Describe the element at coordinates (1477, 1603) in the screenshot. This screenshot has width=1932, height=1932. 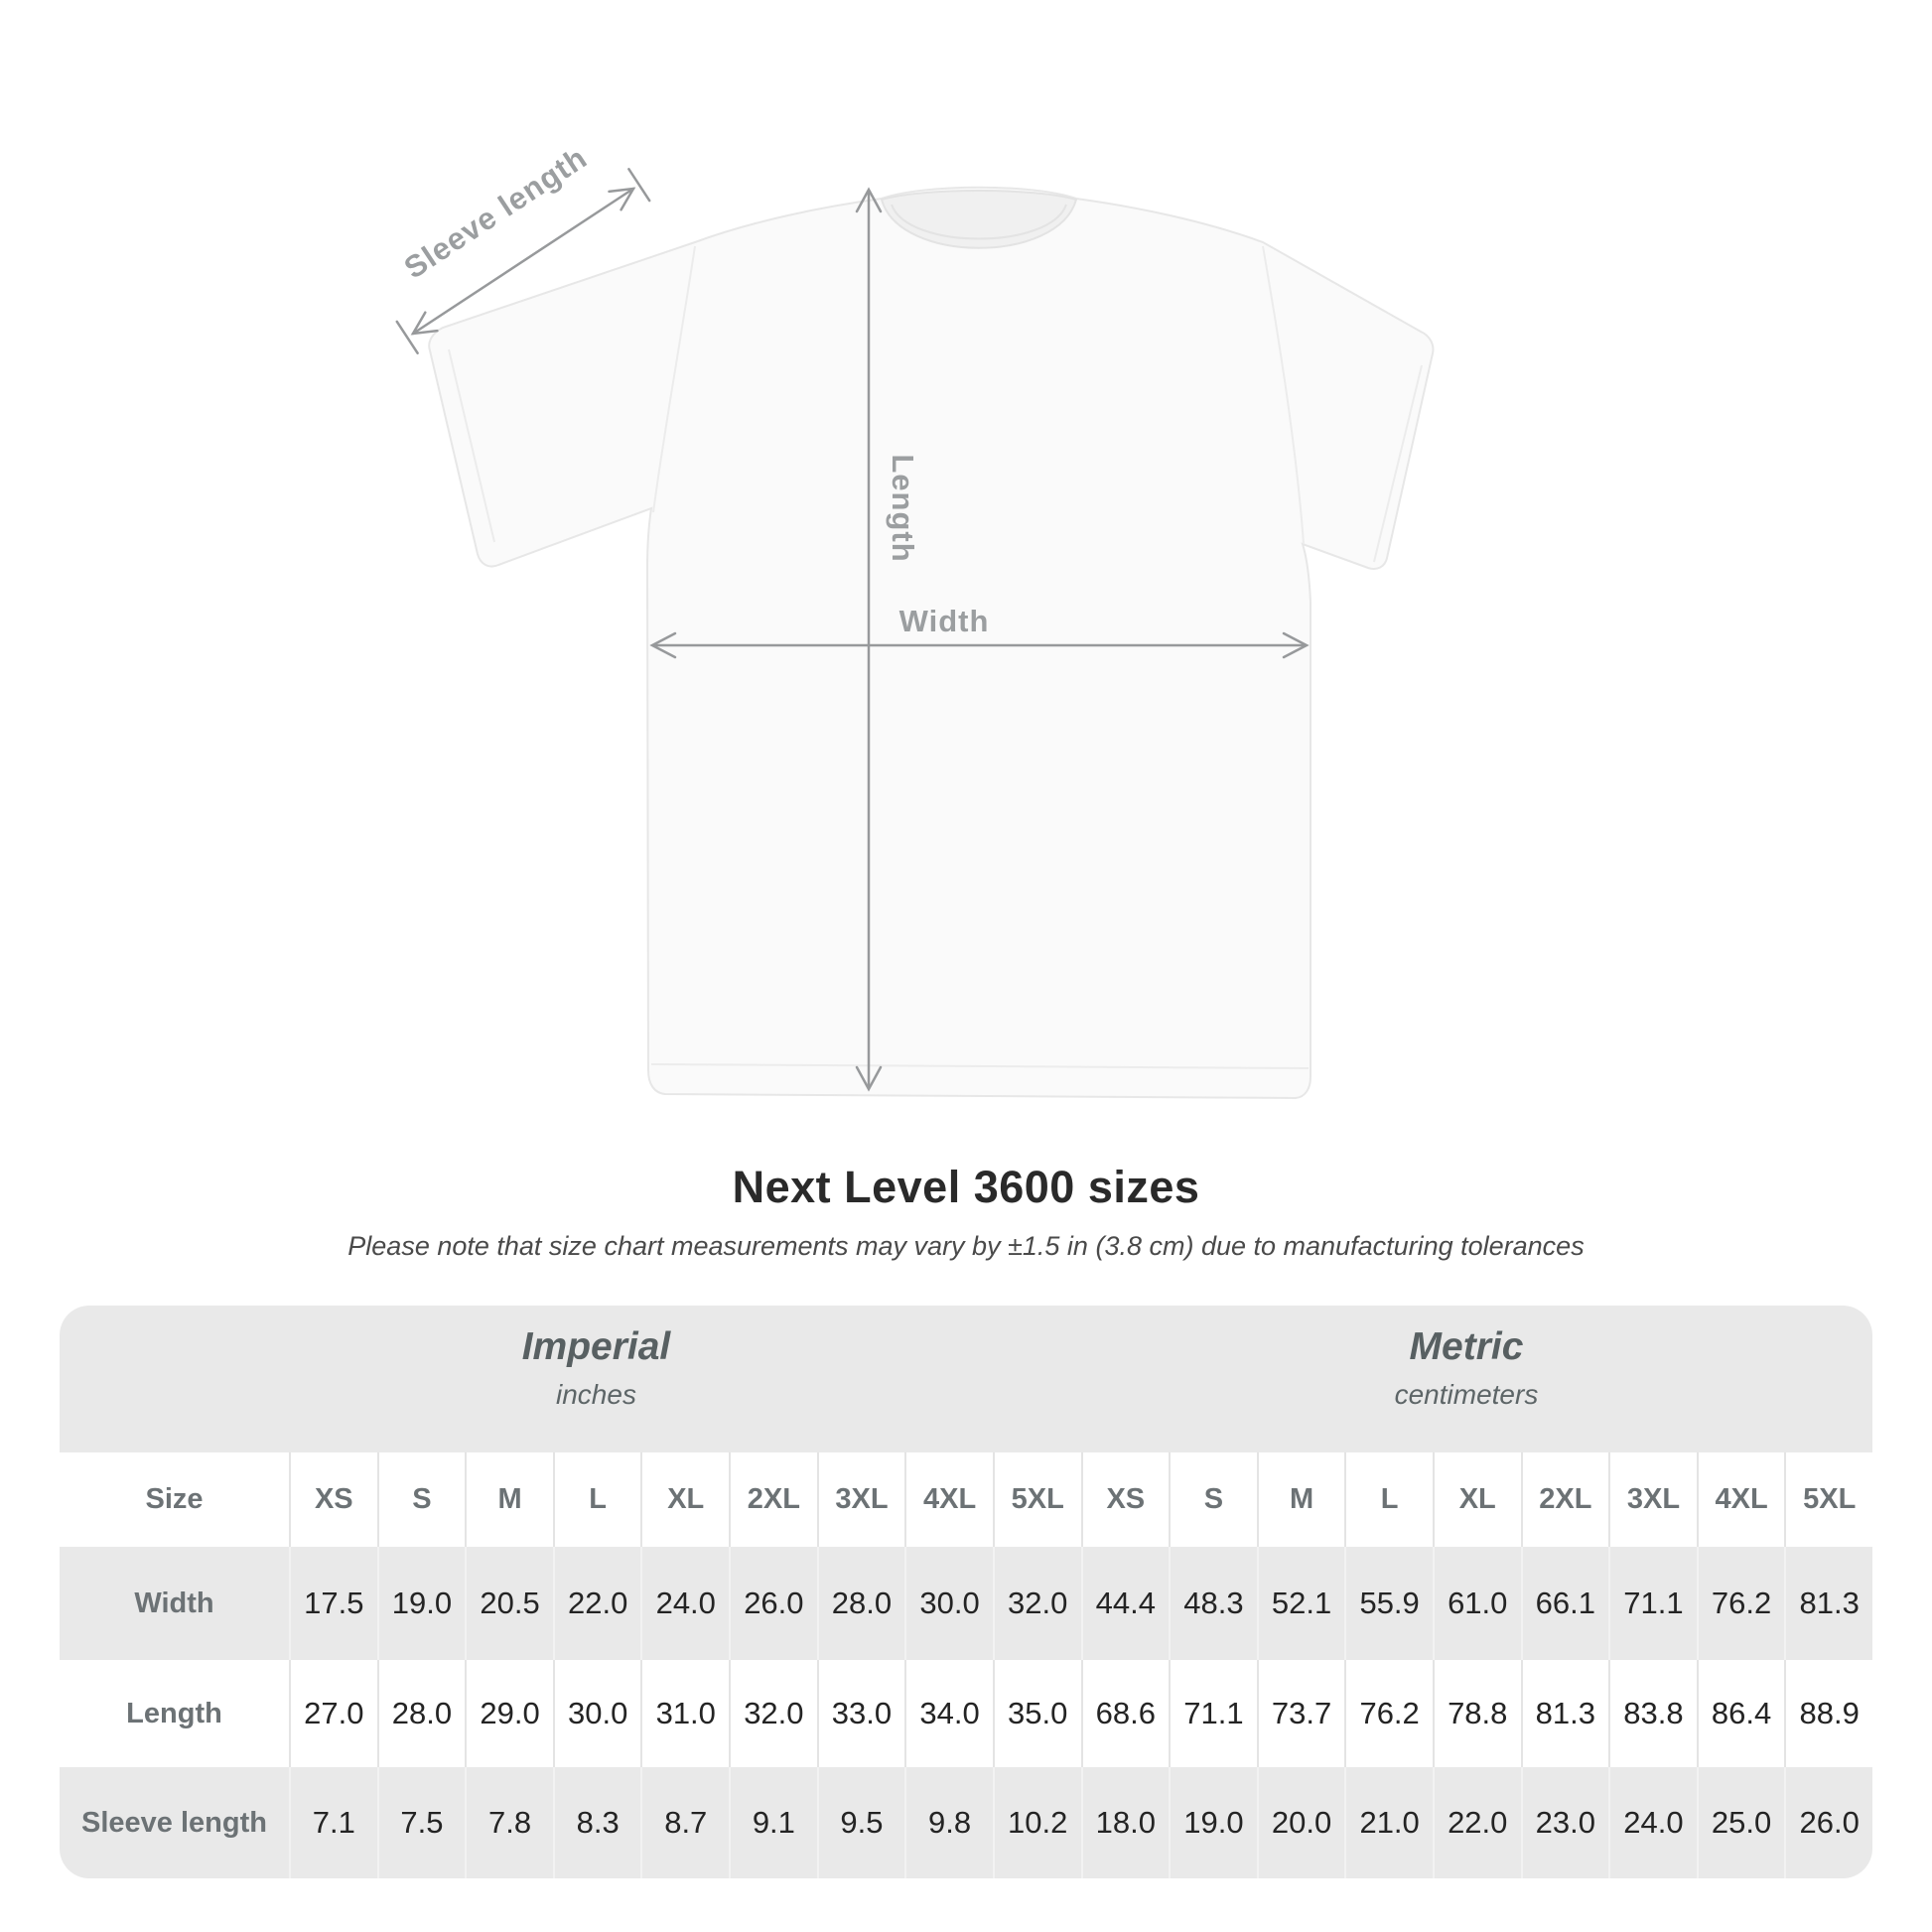
I see `measurement-cell: 61.0` at that location.